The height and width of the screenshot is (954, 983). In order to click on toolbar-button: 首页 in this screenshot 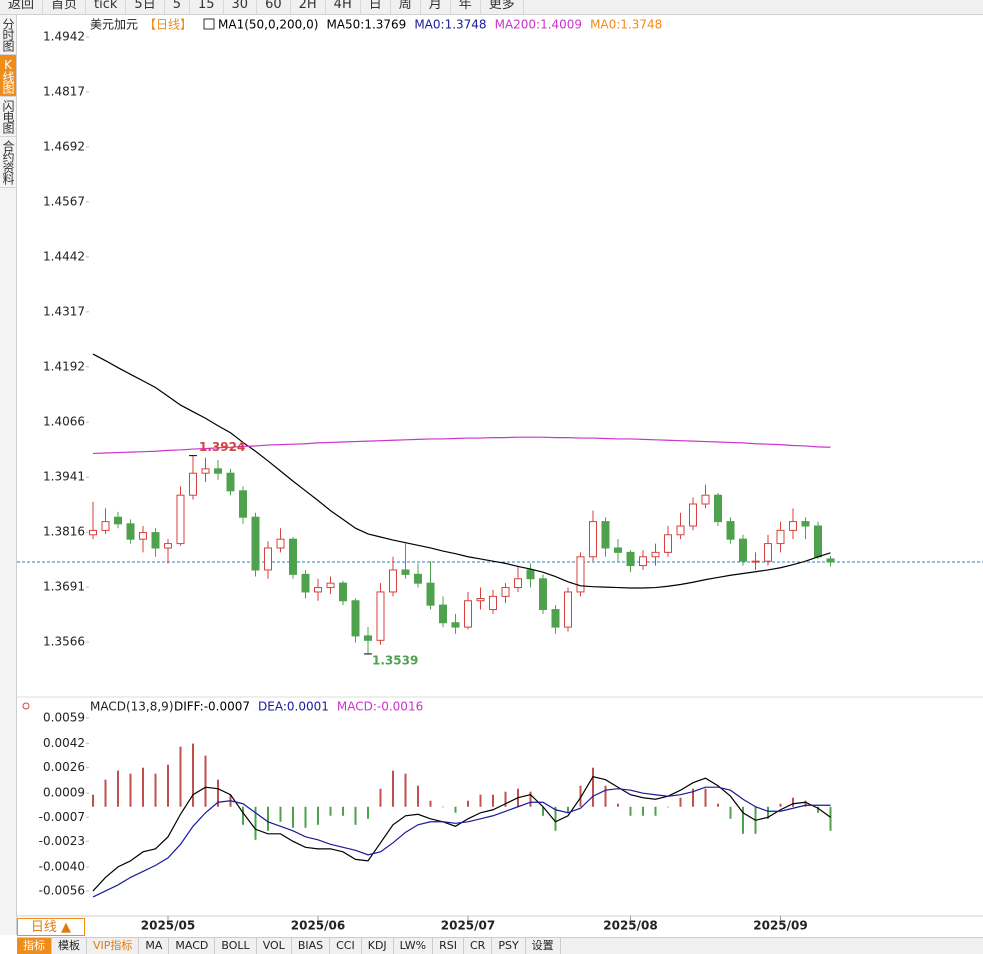, I will do `click(65, 7)`.